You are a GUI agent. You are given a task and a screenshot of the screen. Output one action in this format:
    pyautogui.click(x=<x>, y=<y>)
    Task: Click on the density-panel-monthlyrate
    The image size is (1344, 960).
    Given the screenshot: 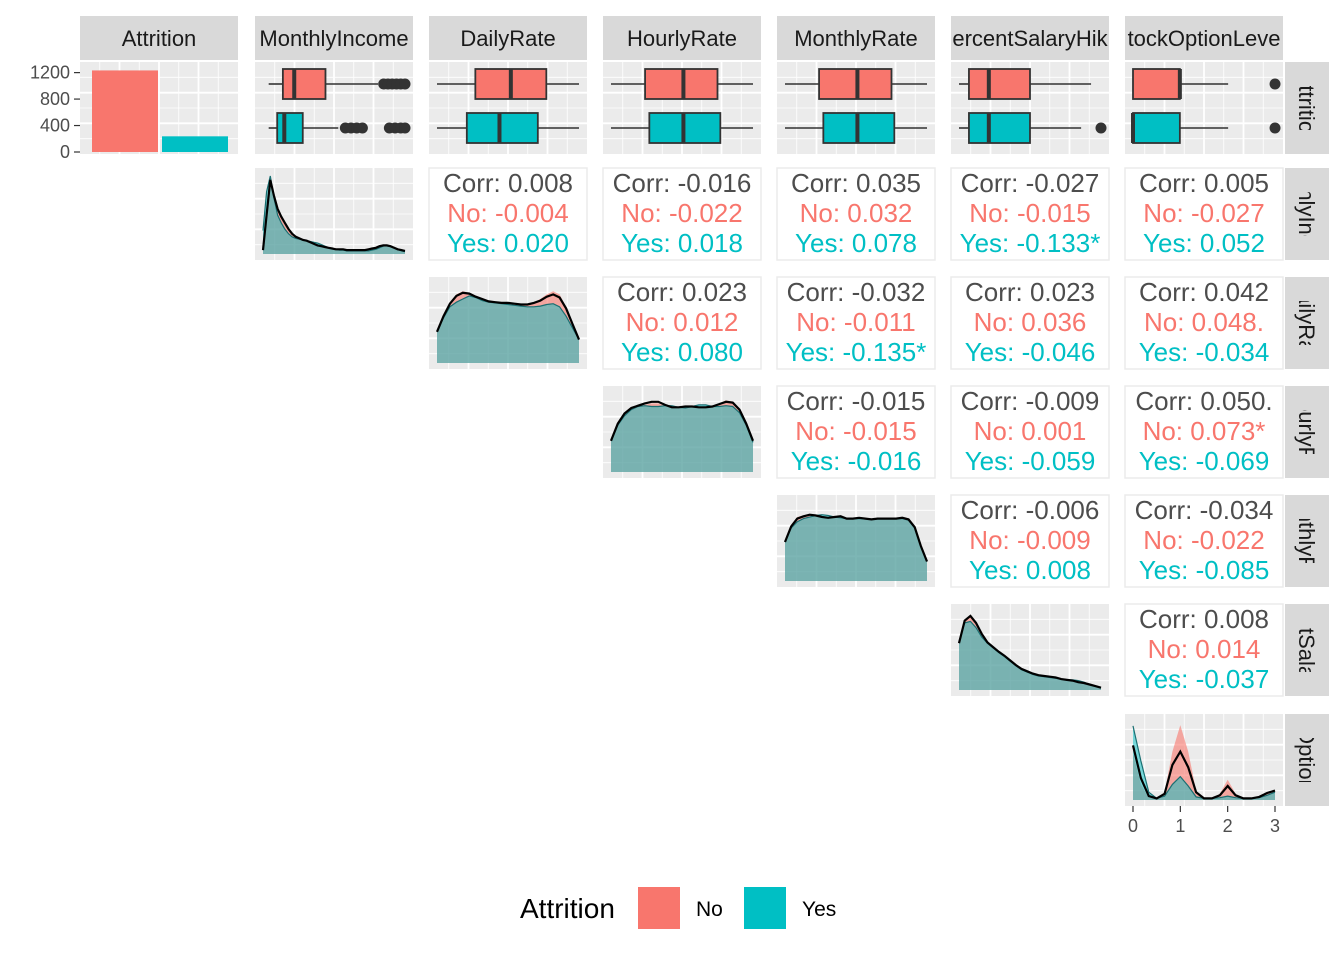 What is the action you would take?
    pyautogui.click(x=856, y=541)
    